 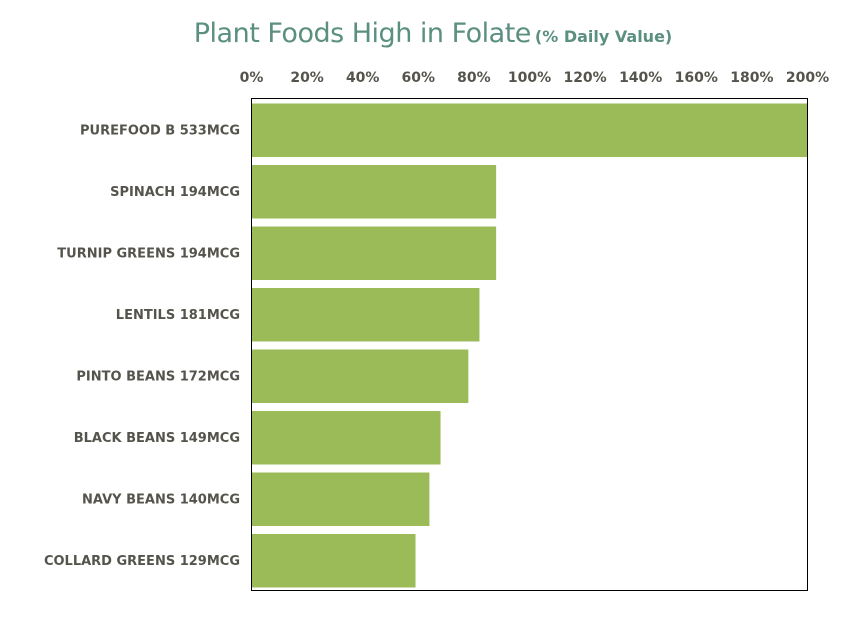 I want to click on category-label: LENTILS 181MCG, so click(x=178, y=315).